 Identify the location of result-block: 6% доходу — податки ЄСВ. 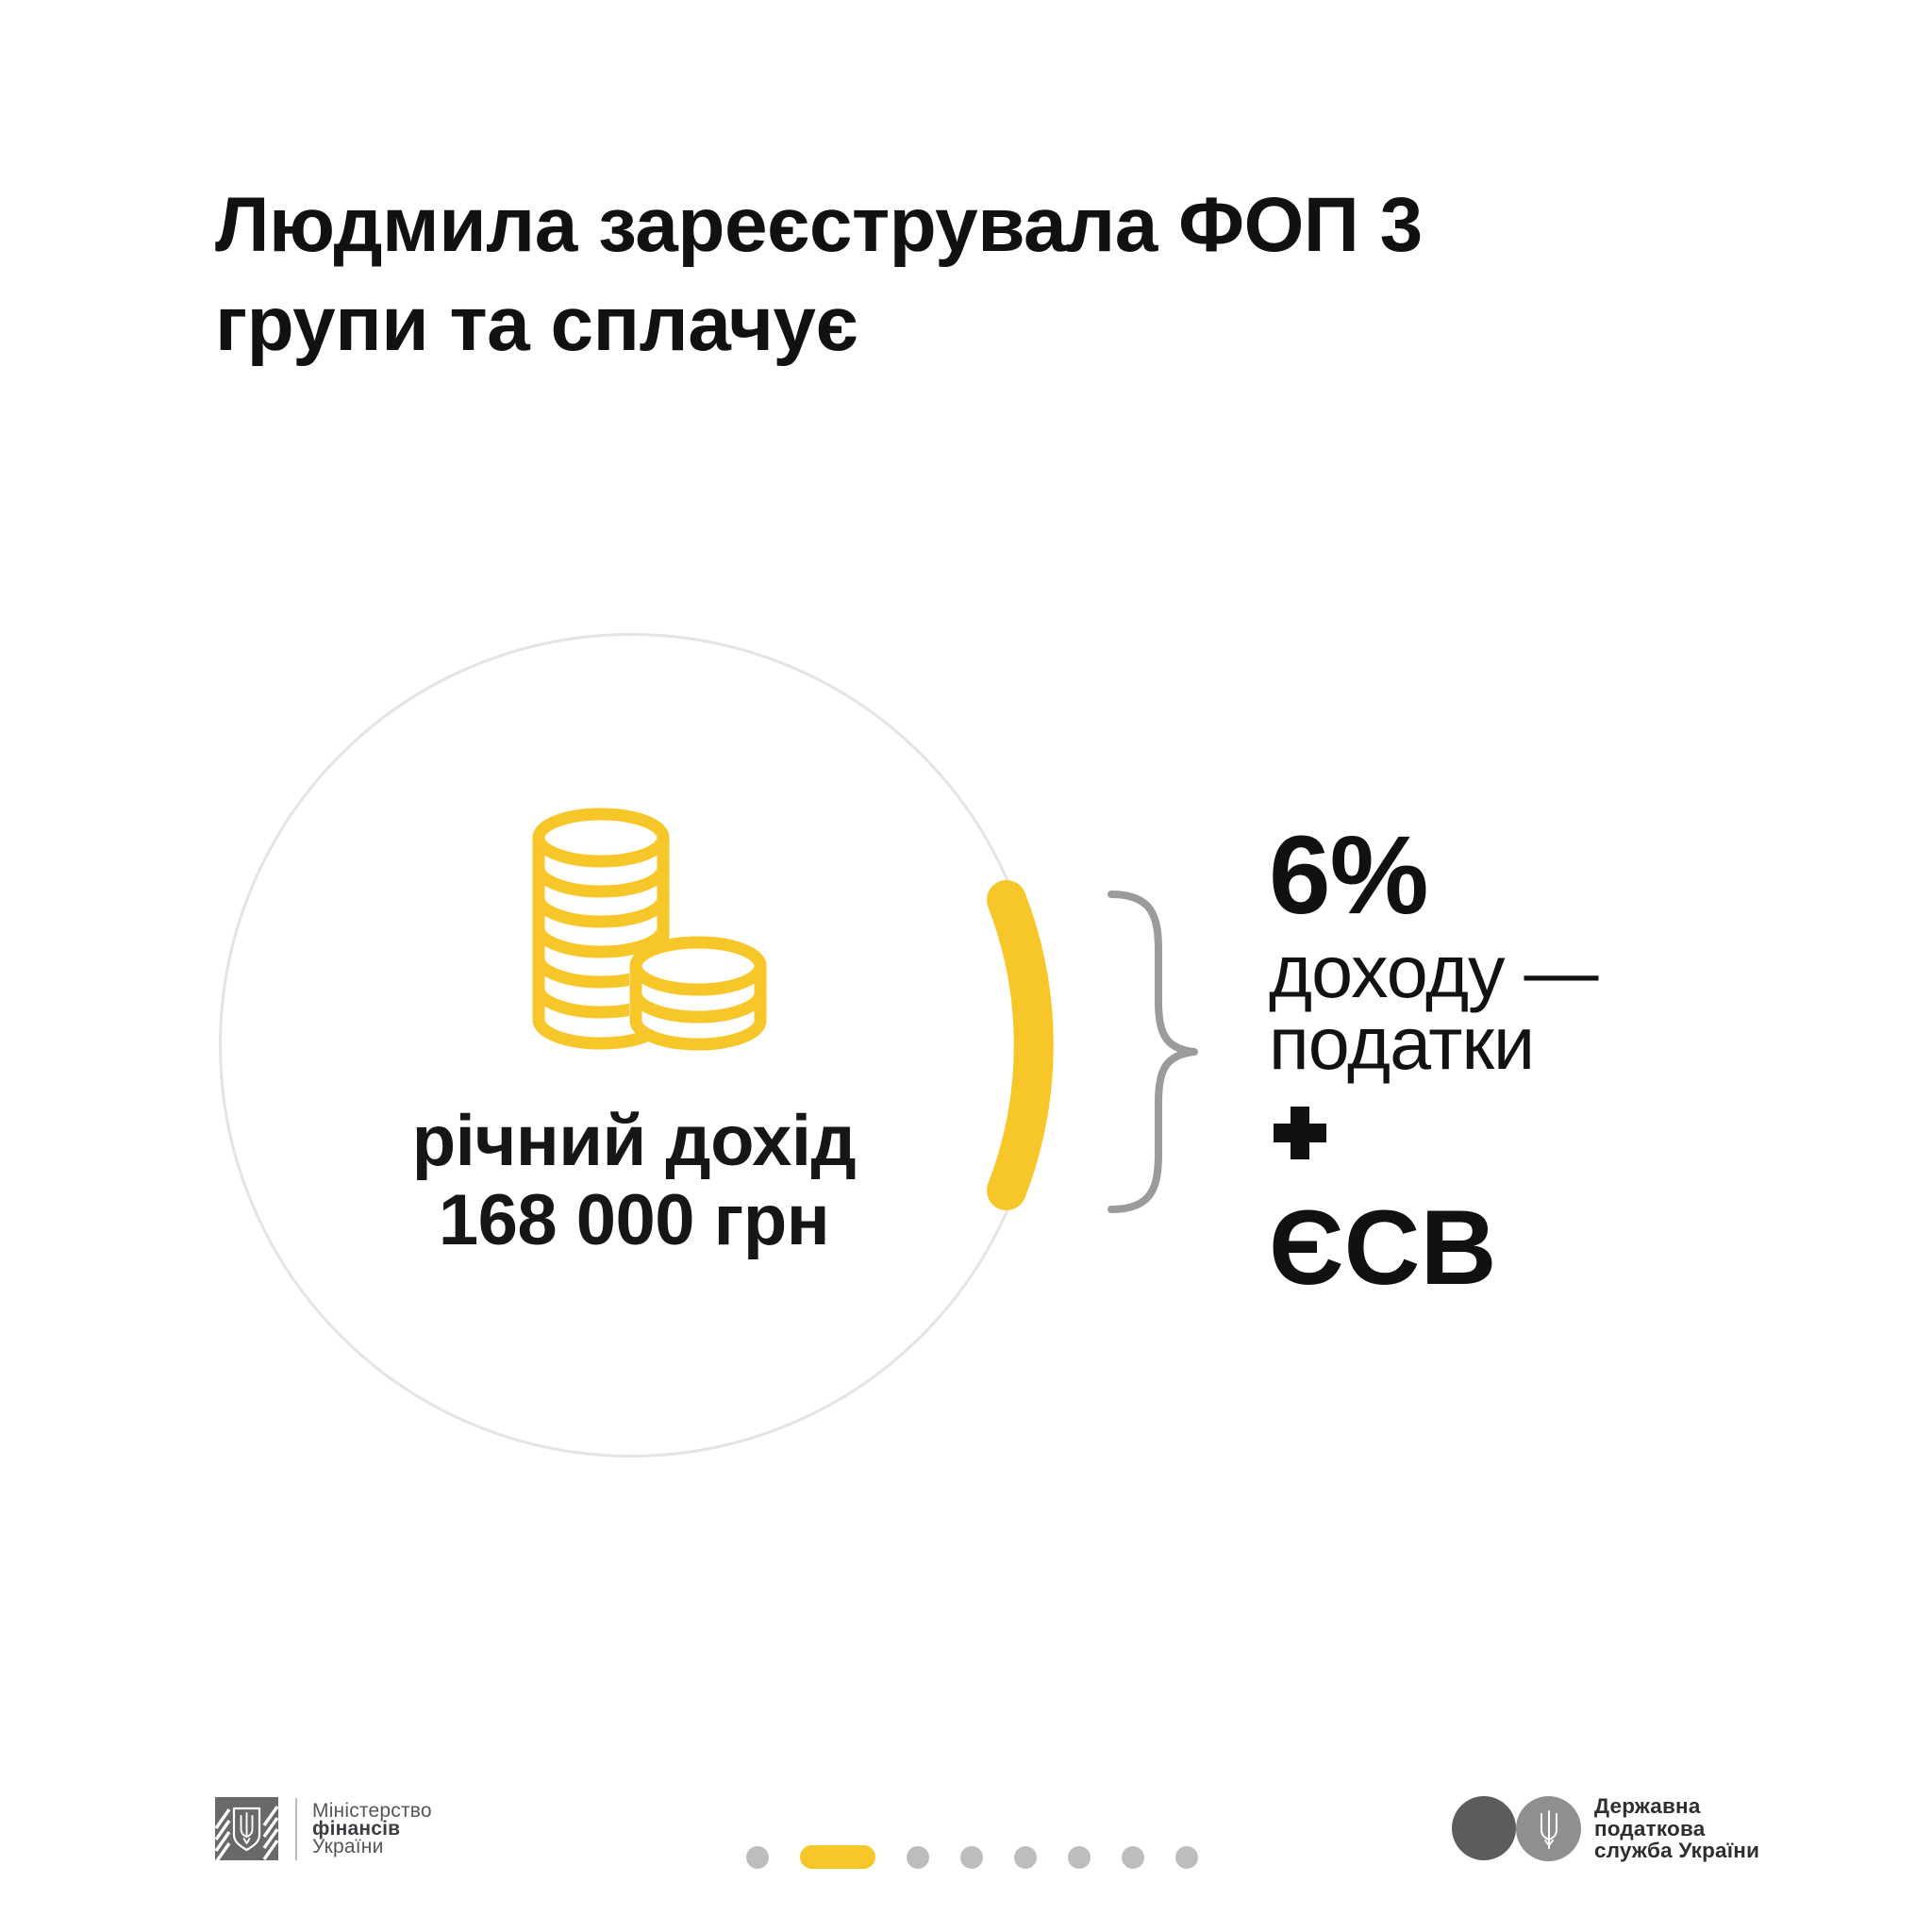
(1533, 1060).